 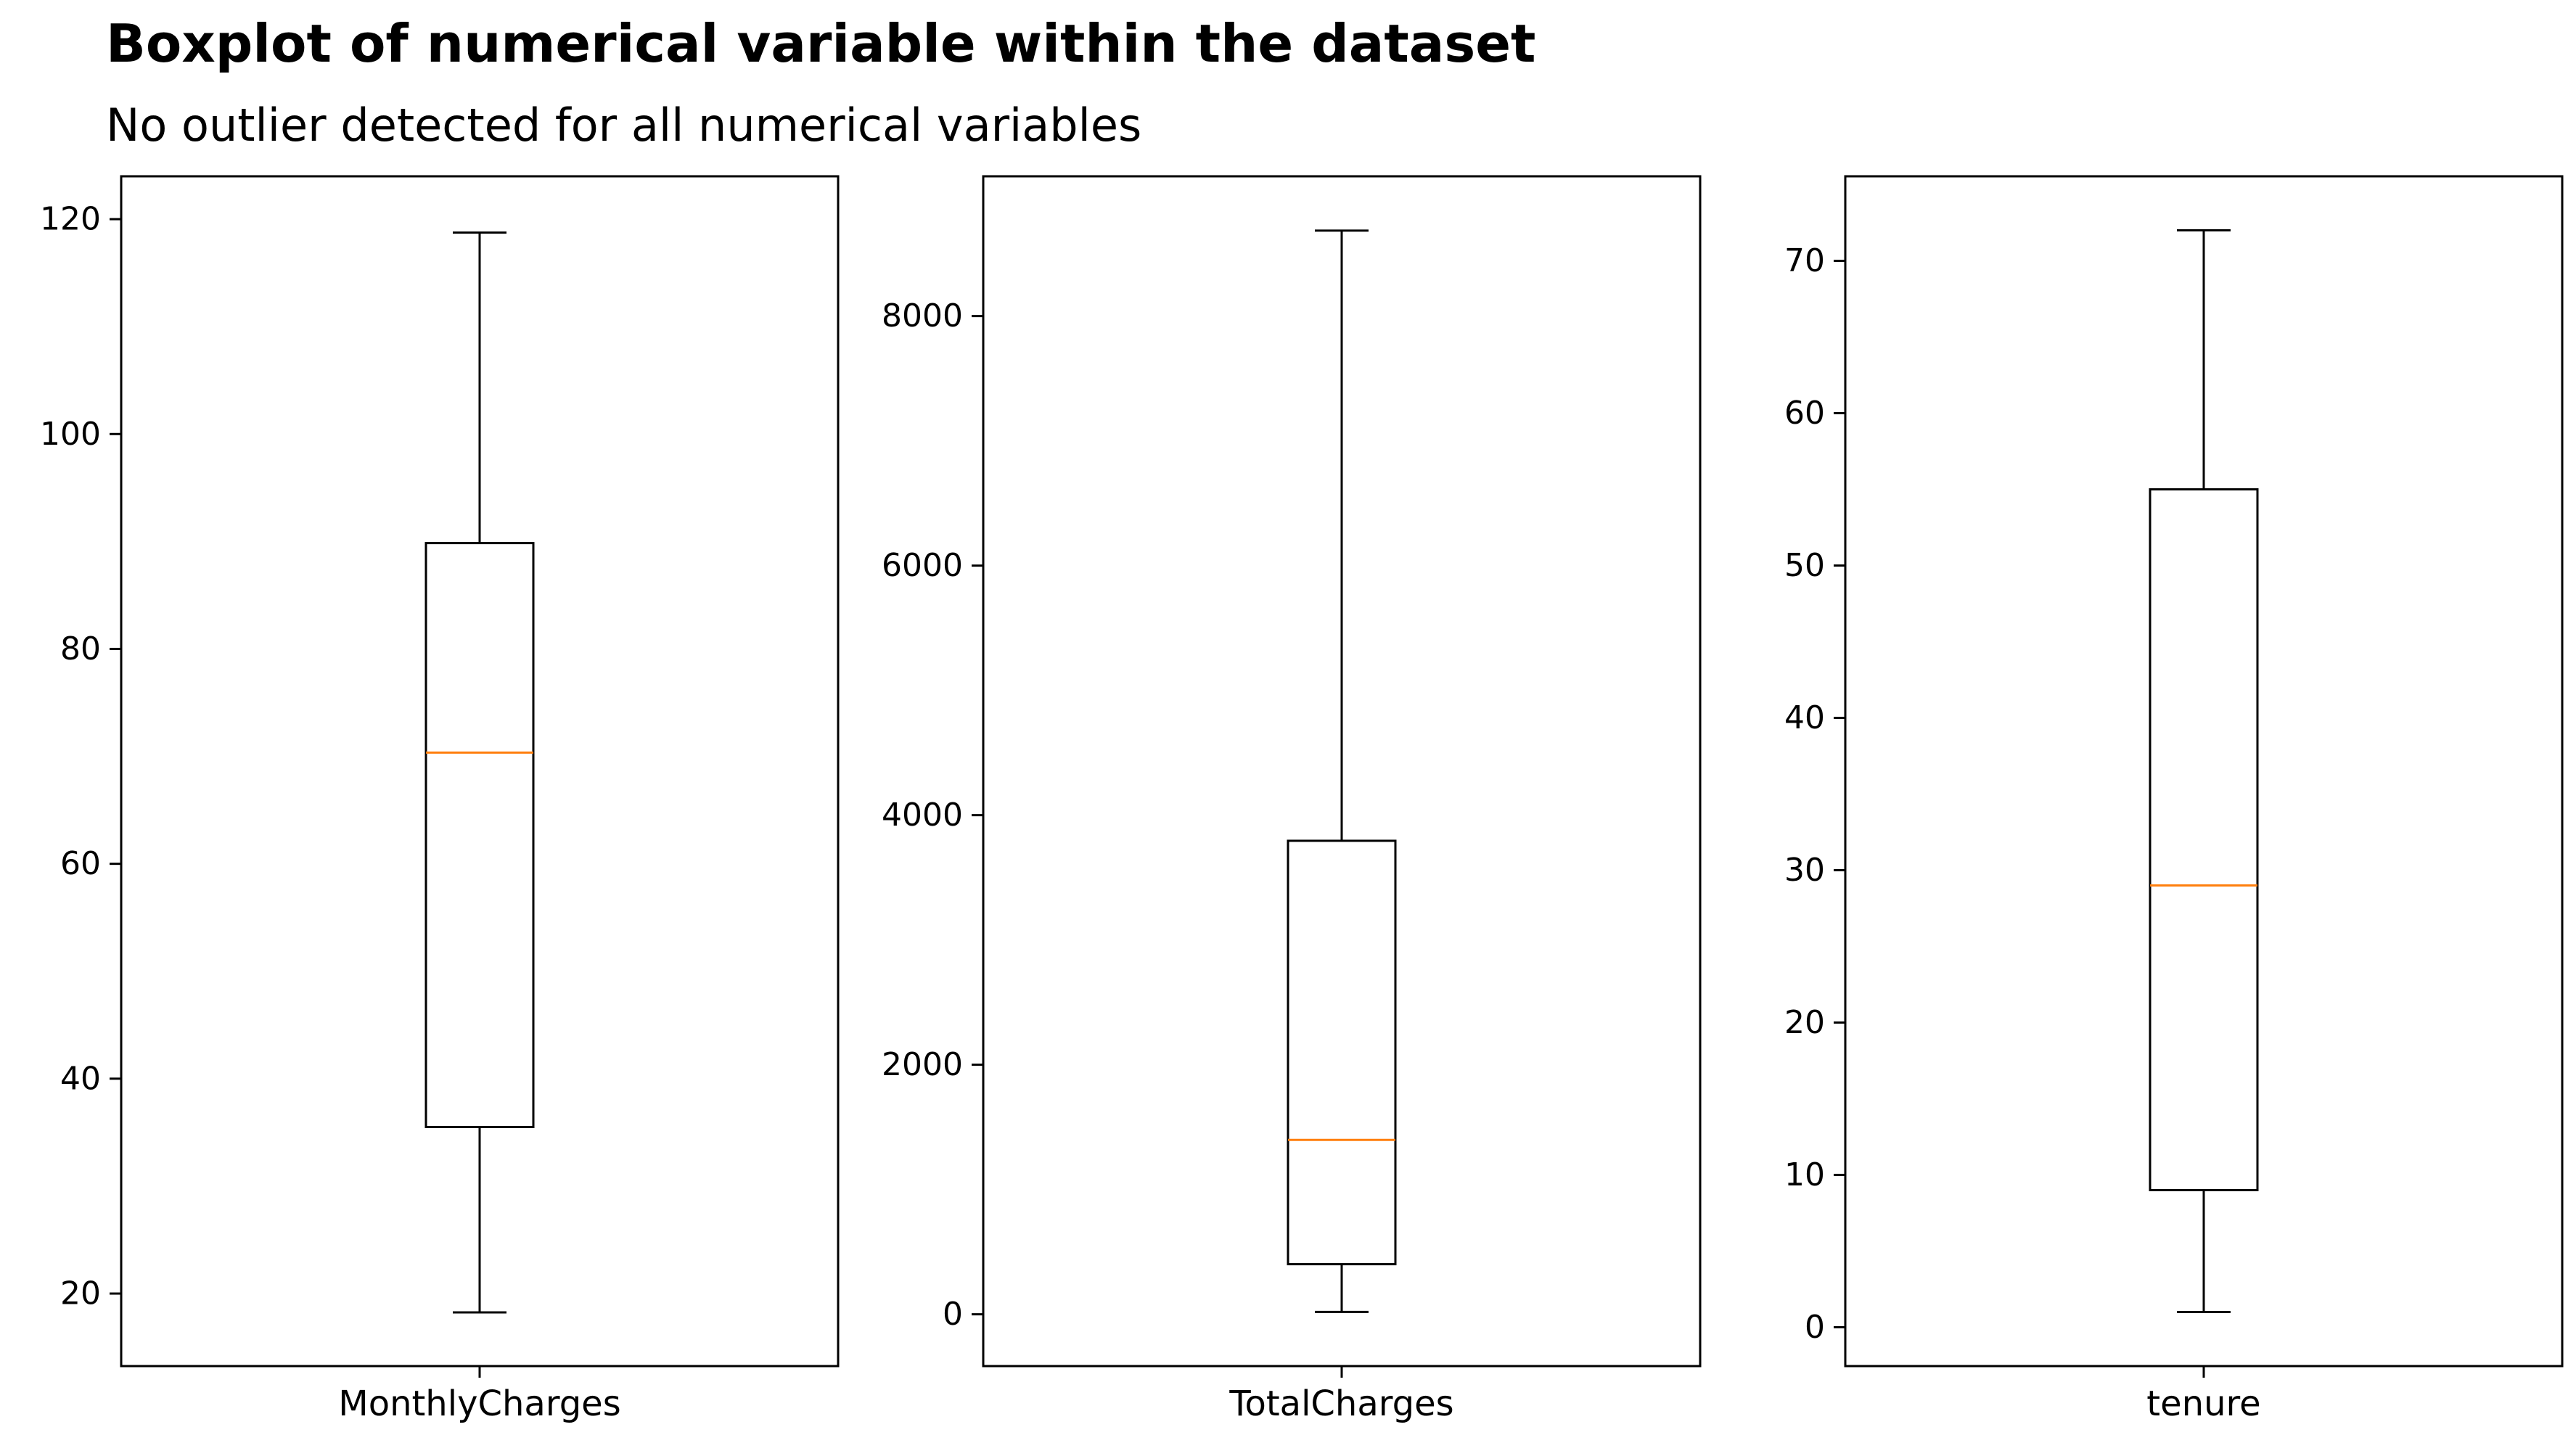 I want to click on y-tick-label: 6000, so click(x=922, y=565).